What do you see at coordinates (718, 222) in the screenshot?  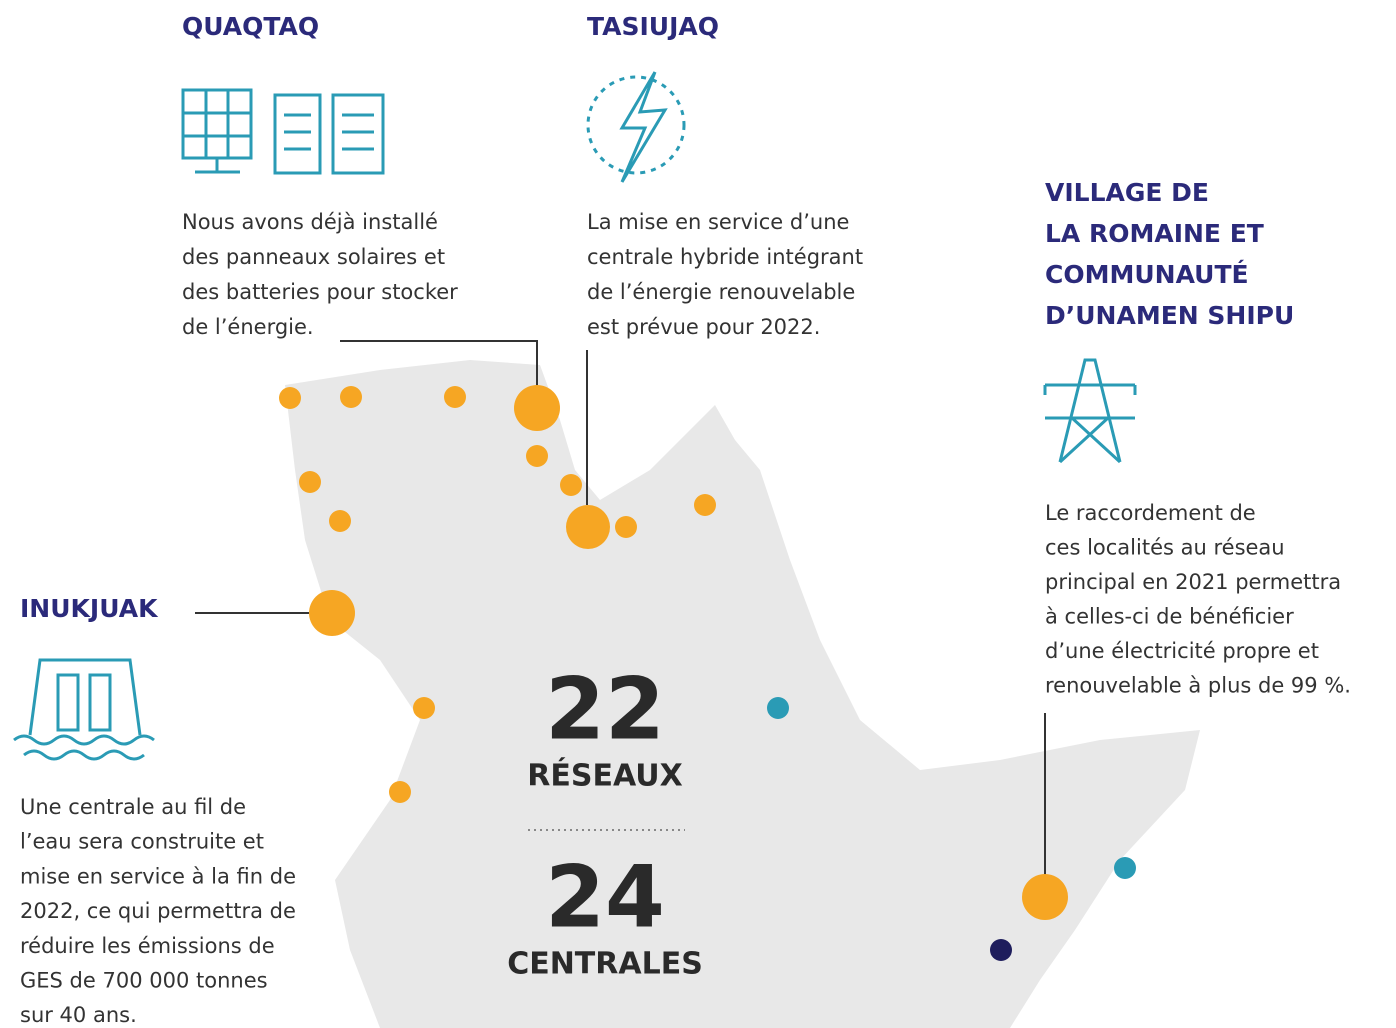 I see `callout-text: La mise en service d’une` at bounding box center [718, 222].